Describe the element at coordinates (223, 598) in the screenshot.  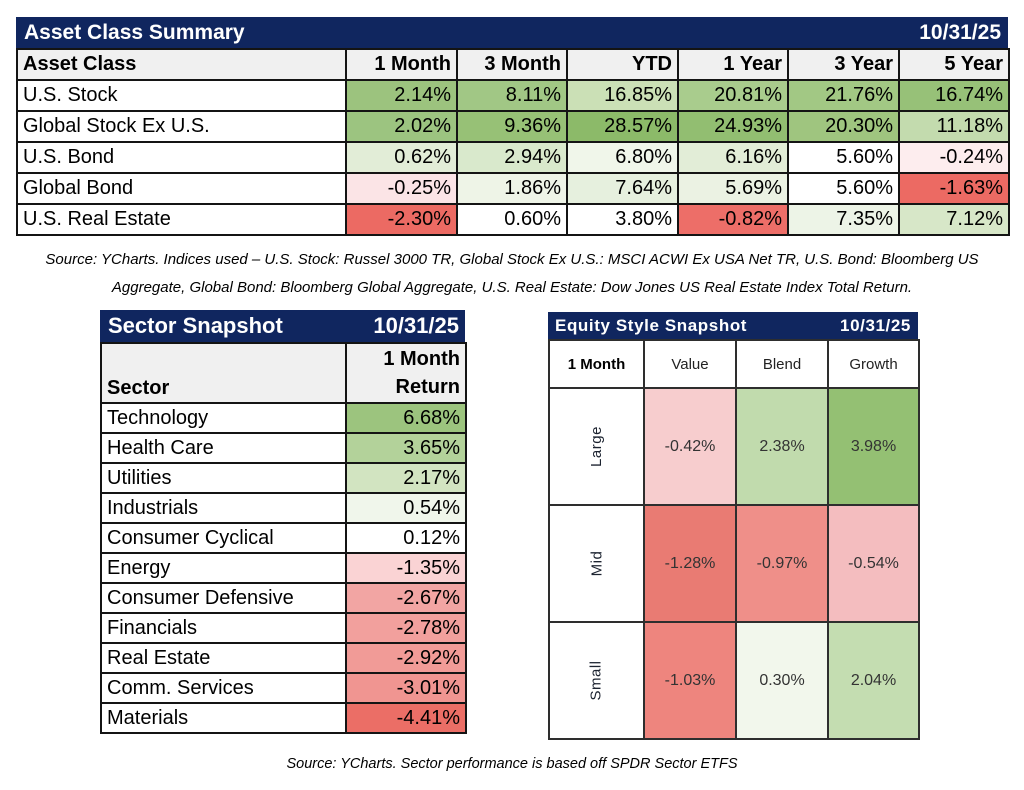
I see `sector-name: Consumer Defensive` at that location.